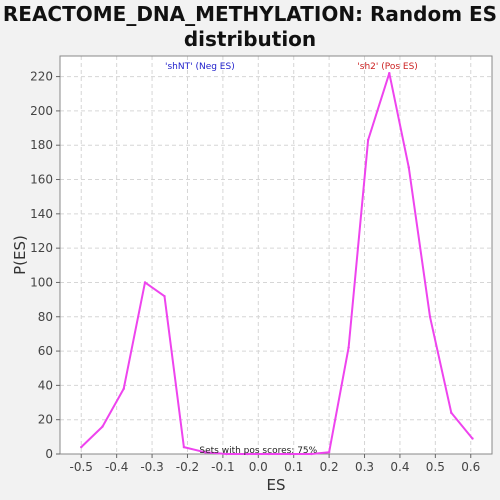 The image size is (500, 500). I want to click on pos-es-annotation: 'sh2' (Pos ES), so click(387, 67).